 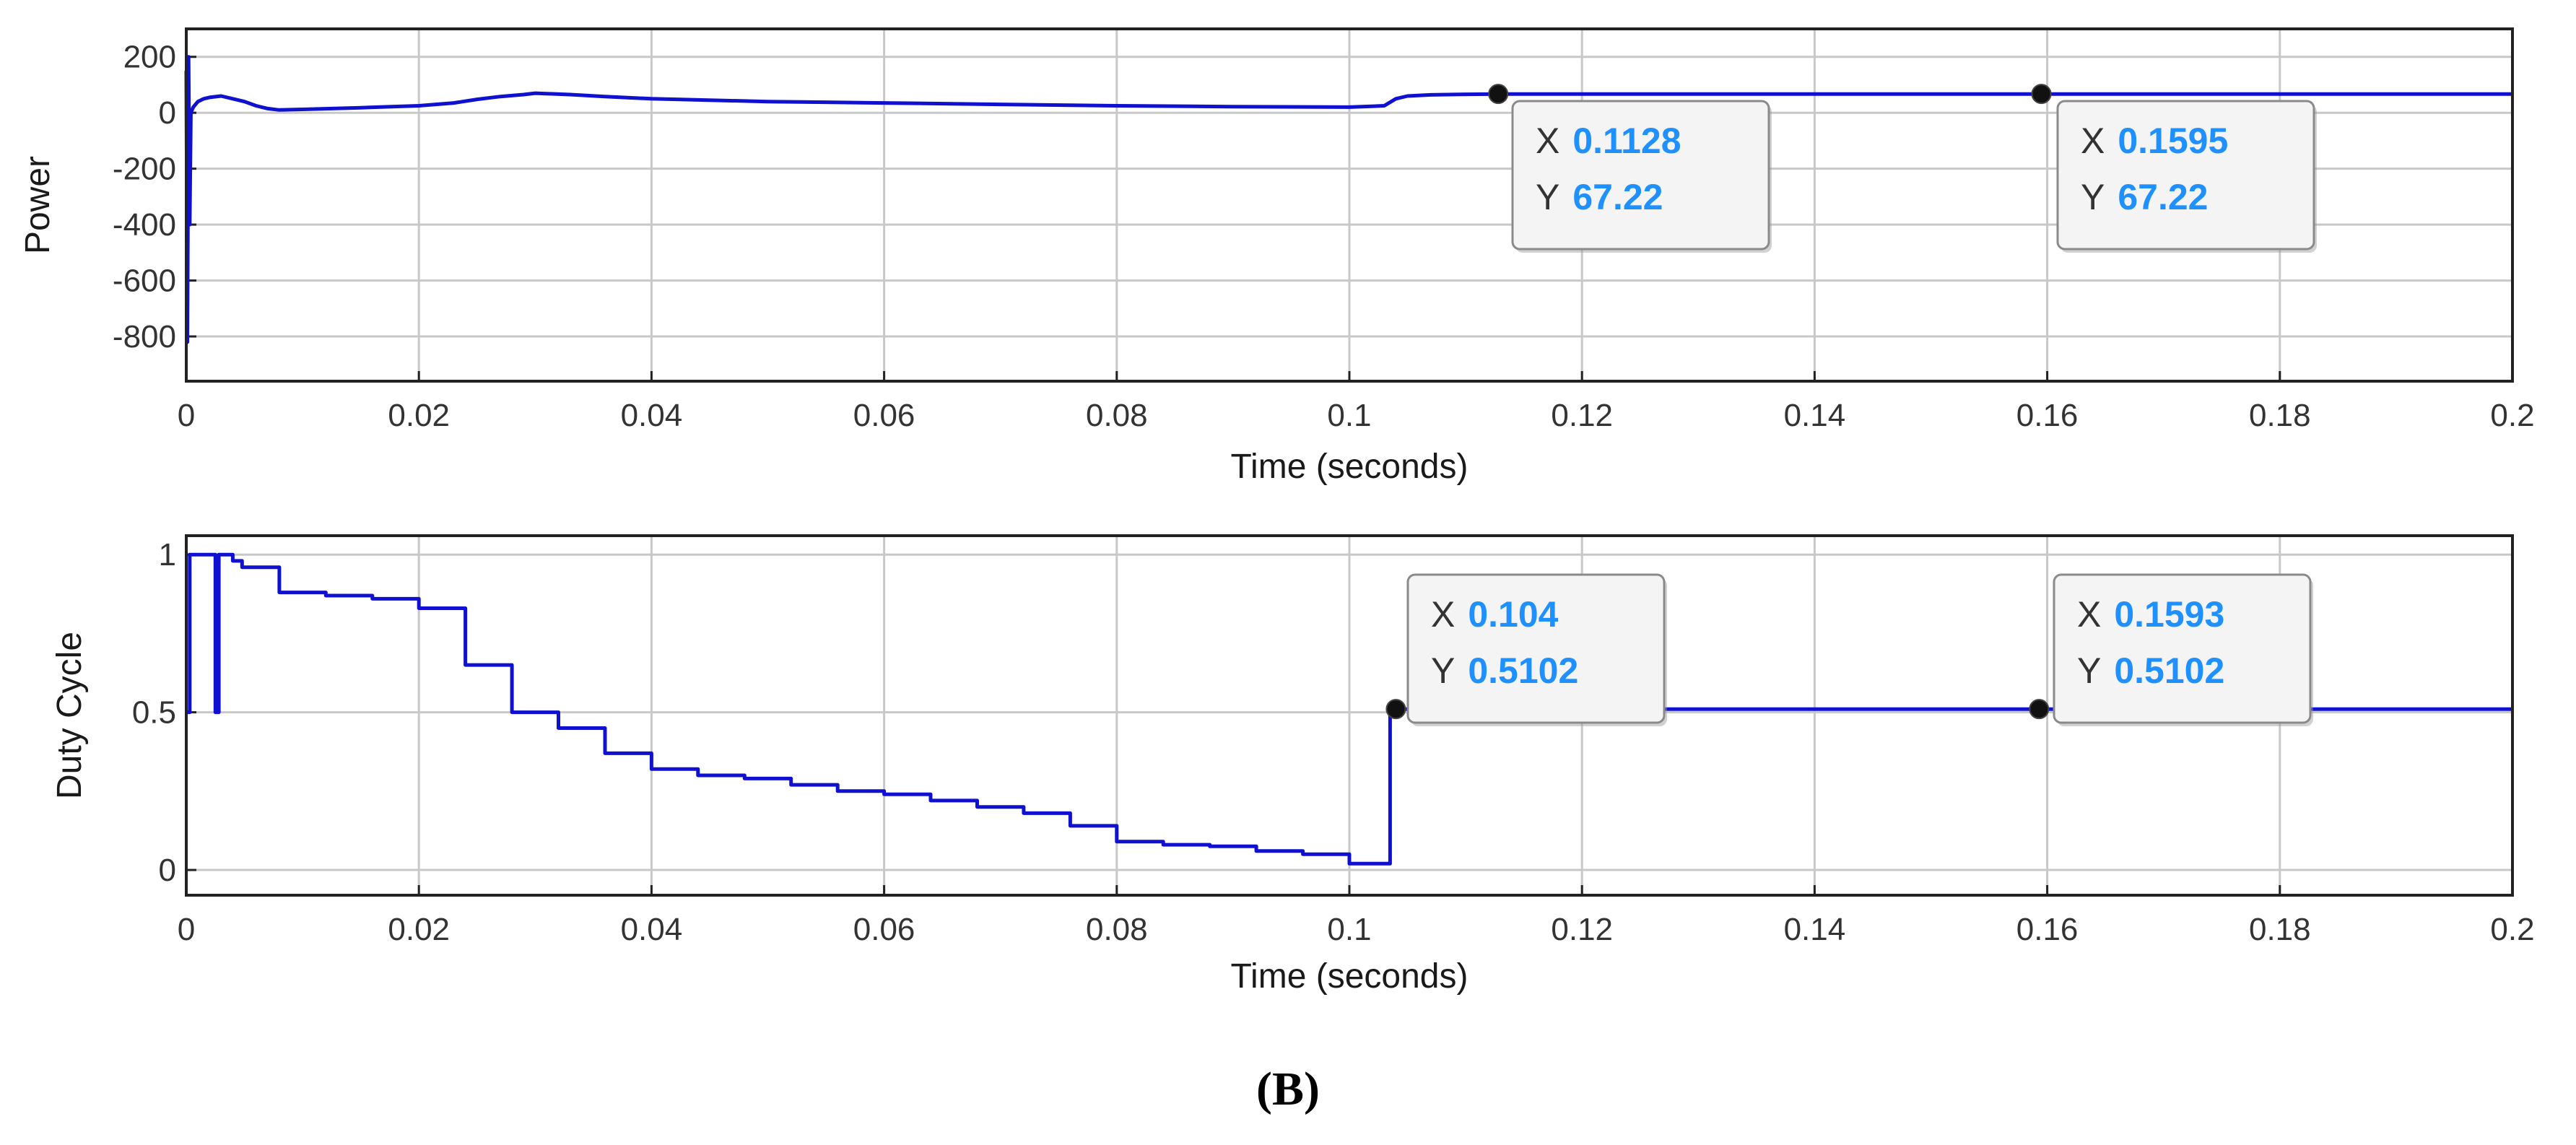 I want to click on y-tick-label: -400, so click(x=144, y=225).